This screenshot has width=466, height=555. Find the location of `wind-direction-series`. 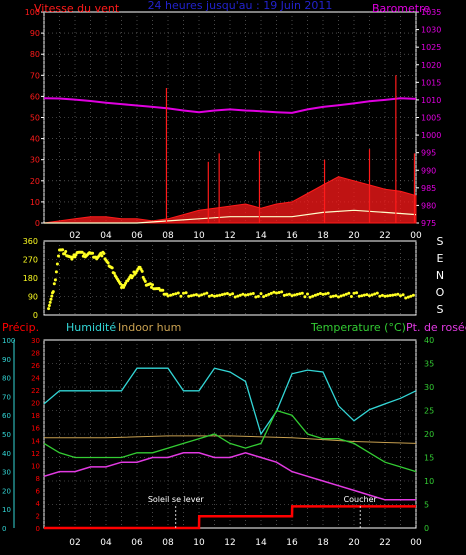

wind-direction-series is located at coordinates (231, 279).